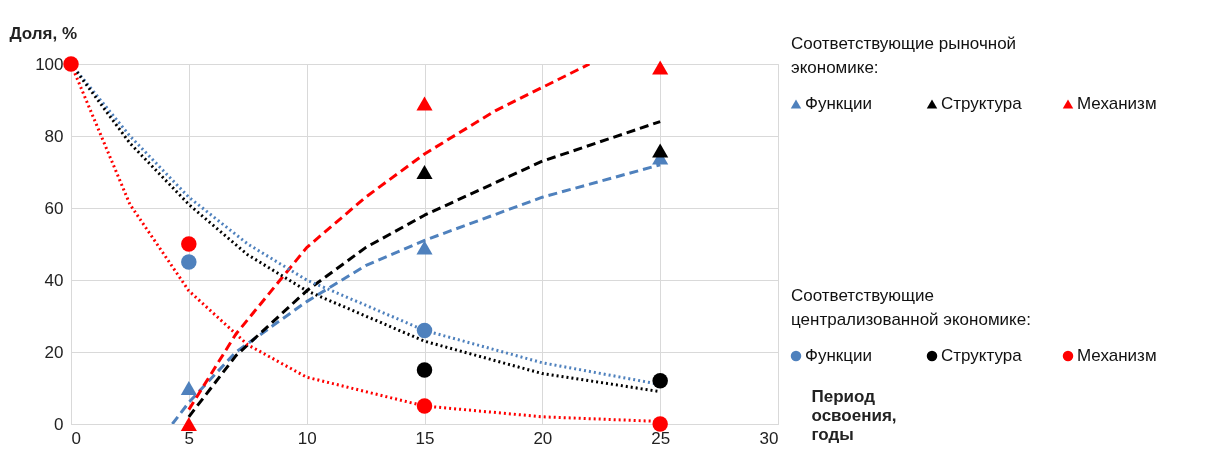  What do you see at coordinates (543, 438) in the screenshot?
I see `x-tick-label: 20` at bounding box center [543, 438].